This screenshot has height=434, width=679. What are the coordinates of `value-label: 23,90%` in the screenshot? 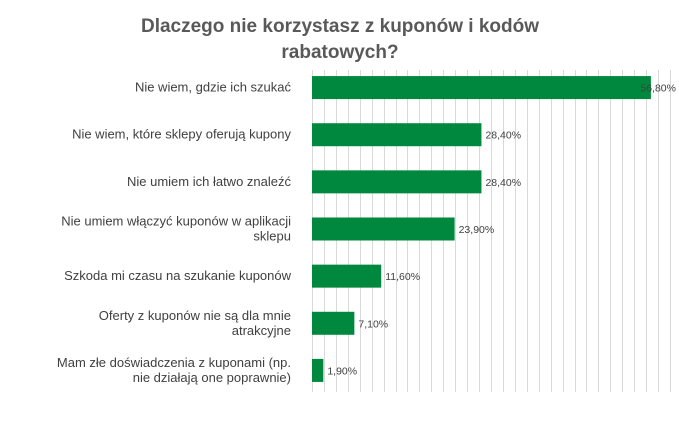 It's located at (477, 230).